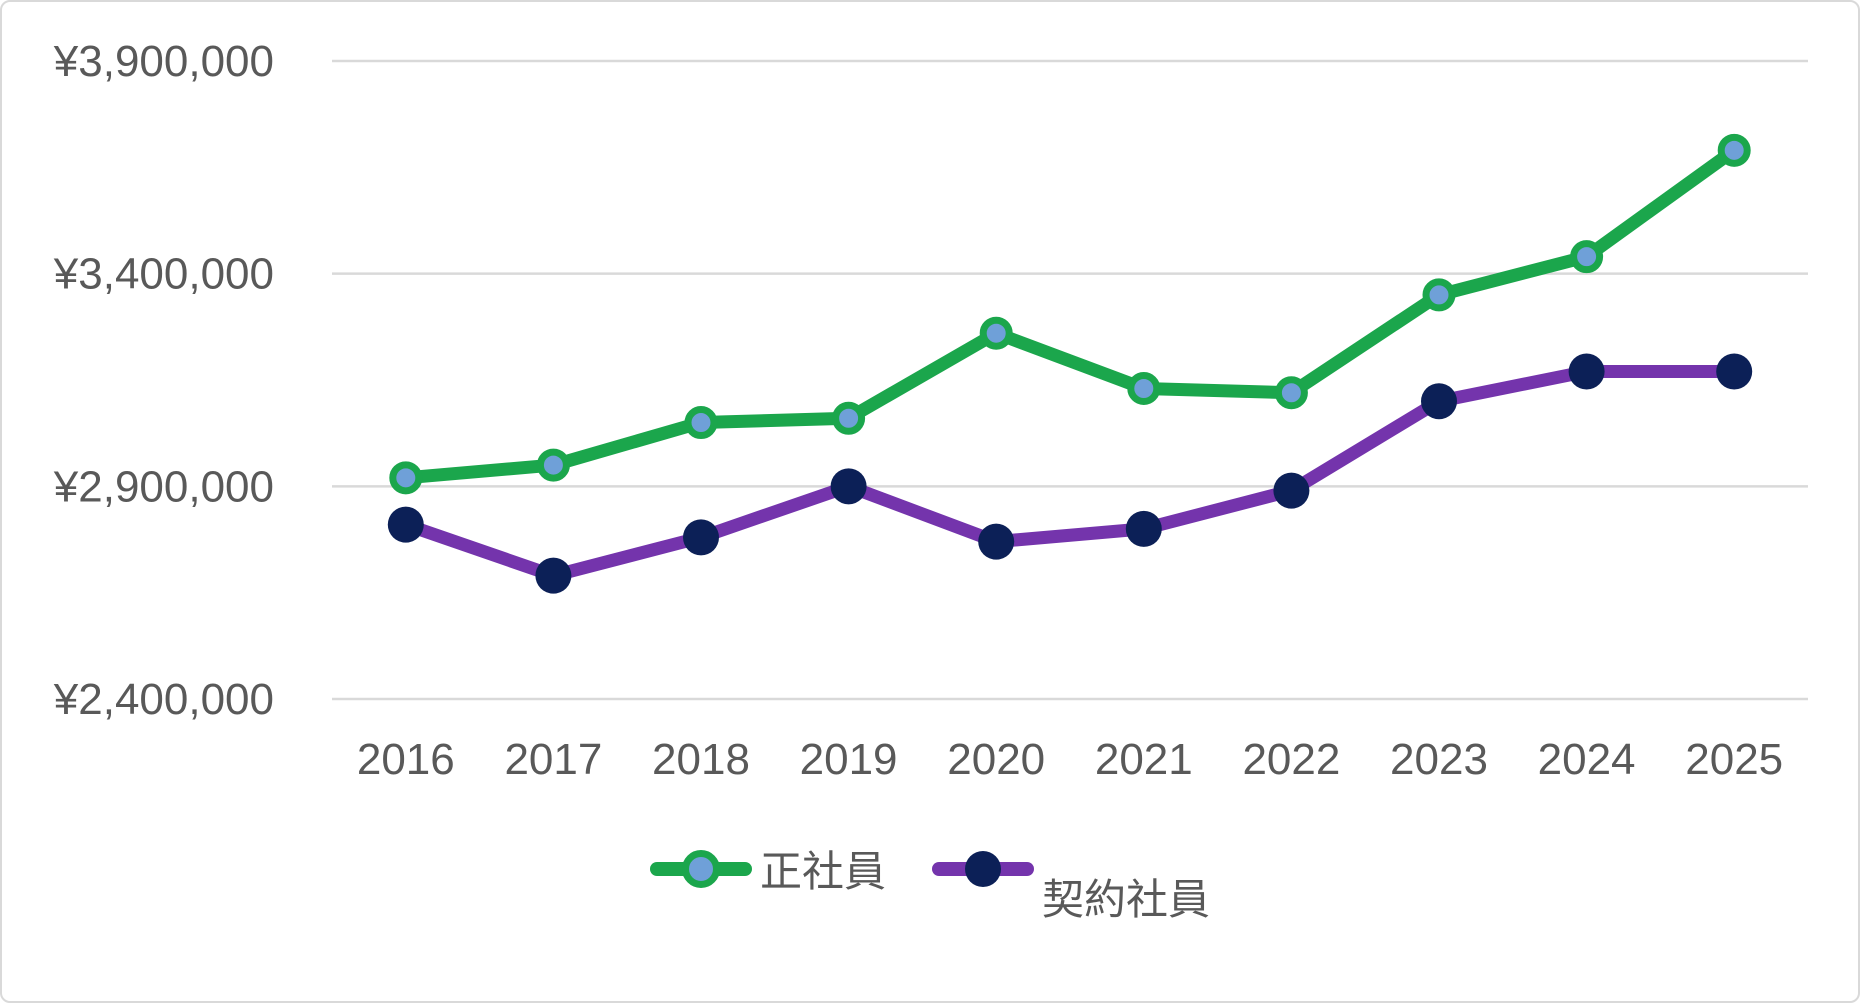 This screenshot has height=1003, width=1860. What do you see at coordinates (1126, 899) in the screenshot?
I see `legend-label-keiyakushain: 契約社員` at bounding box center [1126, 899].